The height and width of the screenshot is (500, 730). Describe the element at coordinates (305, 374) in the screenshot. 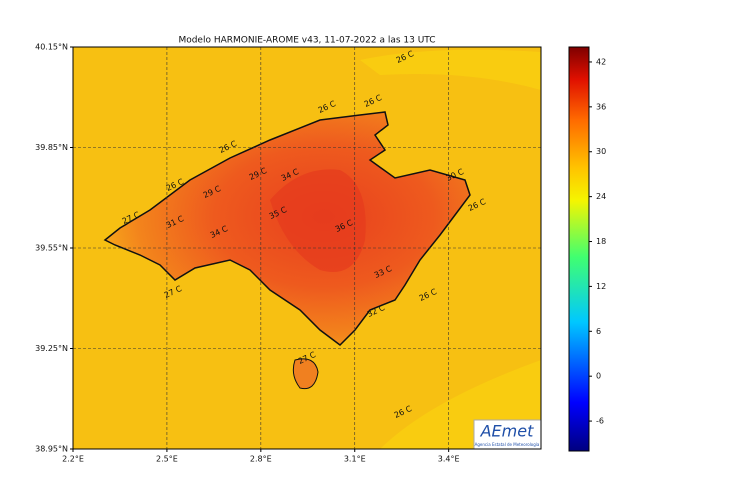

I see `island-cabrera` at that location.